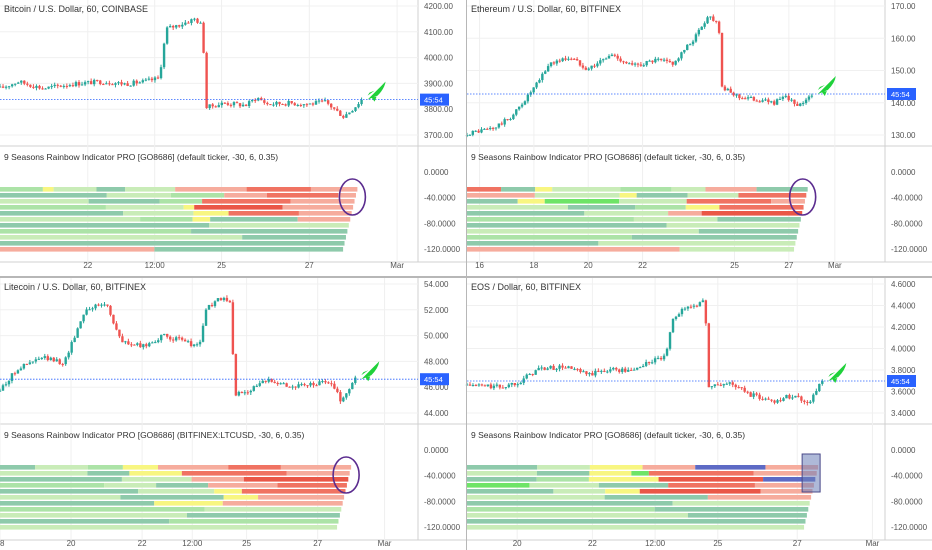  Describe the element at coordinates (438, 6) in the screenshot. I see `price-tick-label: 4200.00` at that location.